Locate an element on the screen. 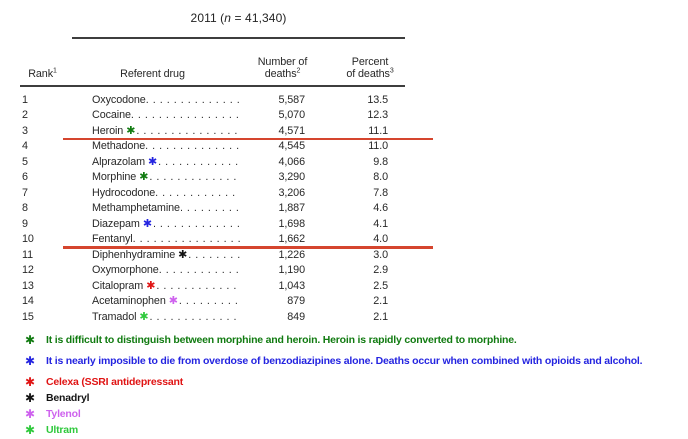  percent-cell: 8.0 is located at coordinates (380, 177).